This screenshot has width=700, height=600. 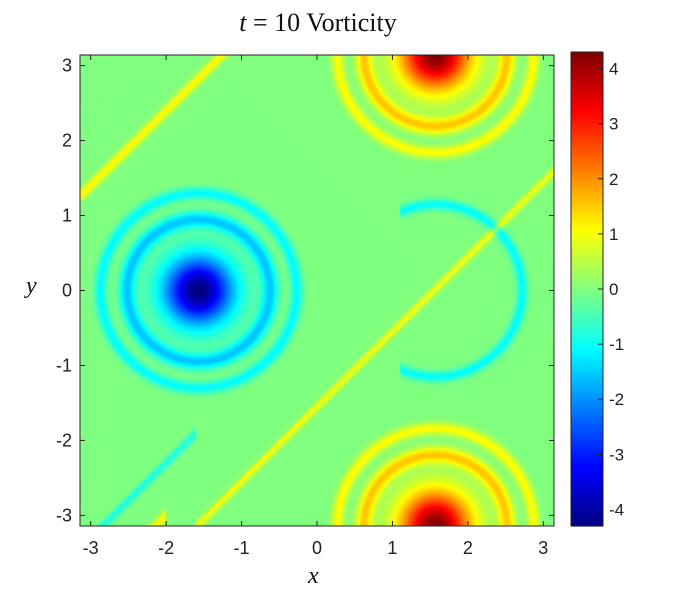 What do you see at coordinates (613, 69) in the screenshot?
I see `colorbar-tick-label: 4` at bounding box center [613, 69].